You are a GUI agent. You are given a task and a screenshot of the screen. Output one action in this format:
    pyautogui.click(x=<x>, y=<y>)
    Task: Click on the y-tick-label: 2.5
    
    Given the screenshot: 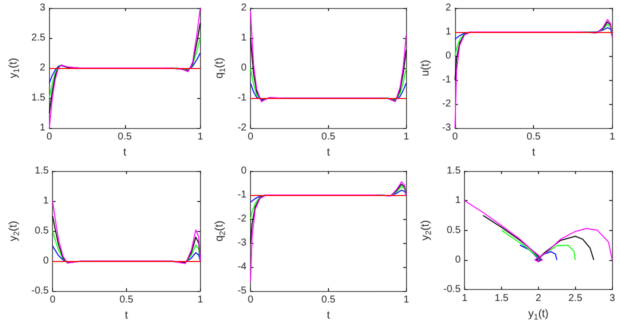 What is the action you would take?
    pyautogui.click(x=38, y=38)
    